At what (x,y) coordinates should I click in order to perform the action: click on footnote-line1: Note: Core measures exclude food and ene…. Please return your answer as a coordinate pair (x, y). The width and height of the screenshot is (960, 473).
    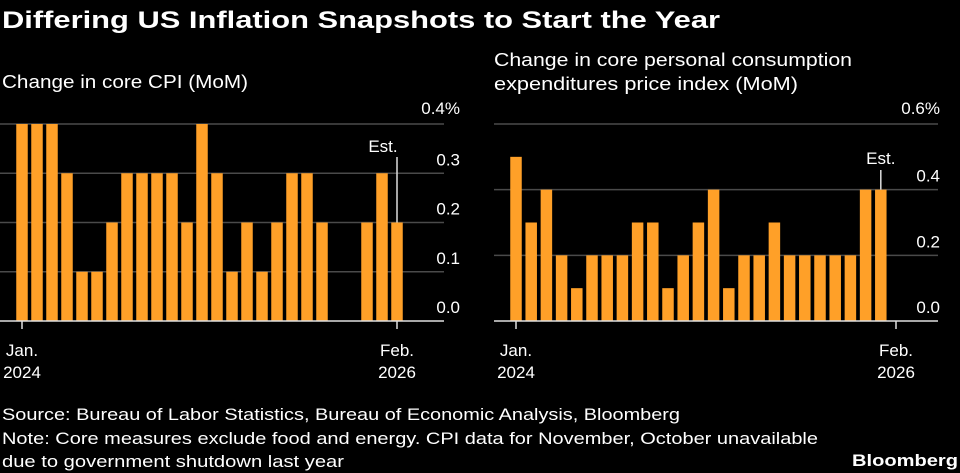
    Looking at the image, I should click on (410, 438).